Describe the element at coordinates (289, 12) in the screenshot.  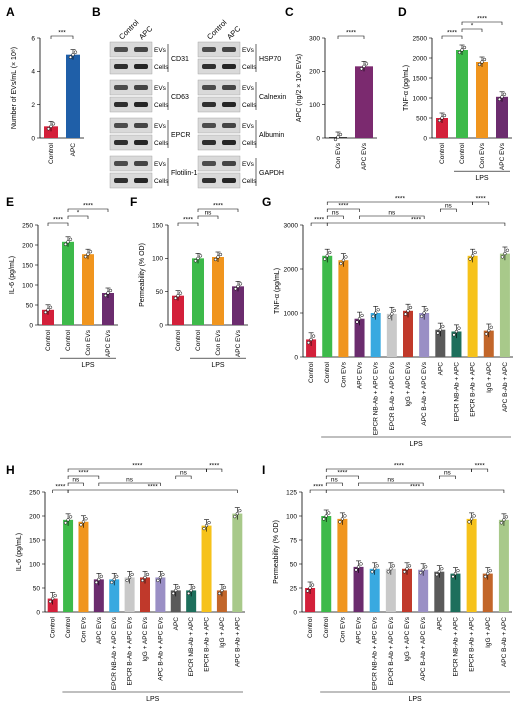
I see `panel-letter-c: C` at that location.